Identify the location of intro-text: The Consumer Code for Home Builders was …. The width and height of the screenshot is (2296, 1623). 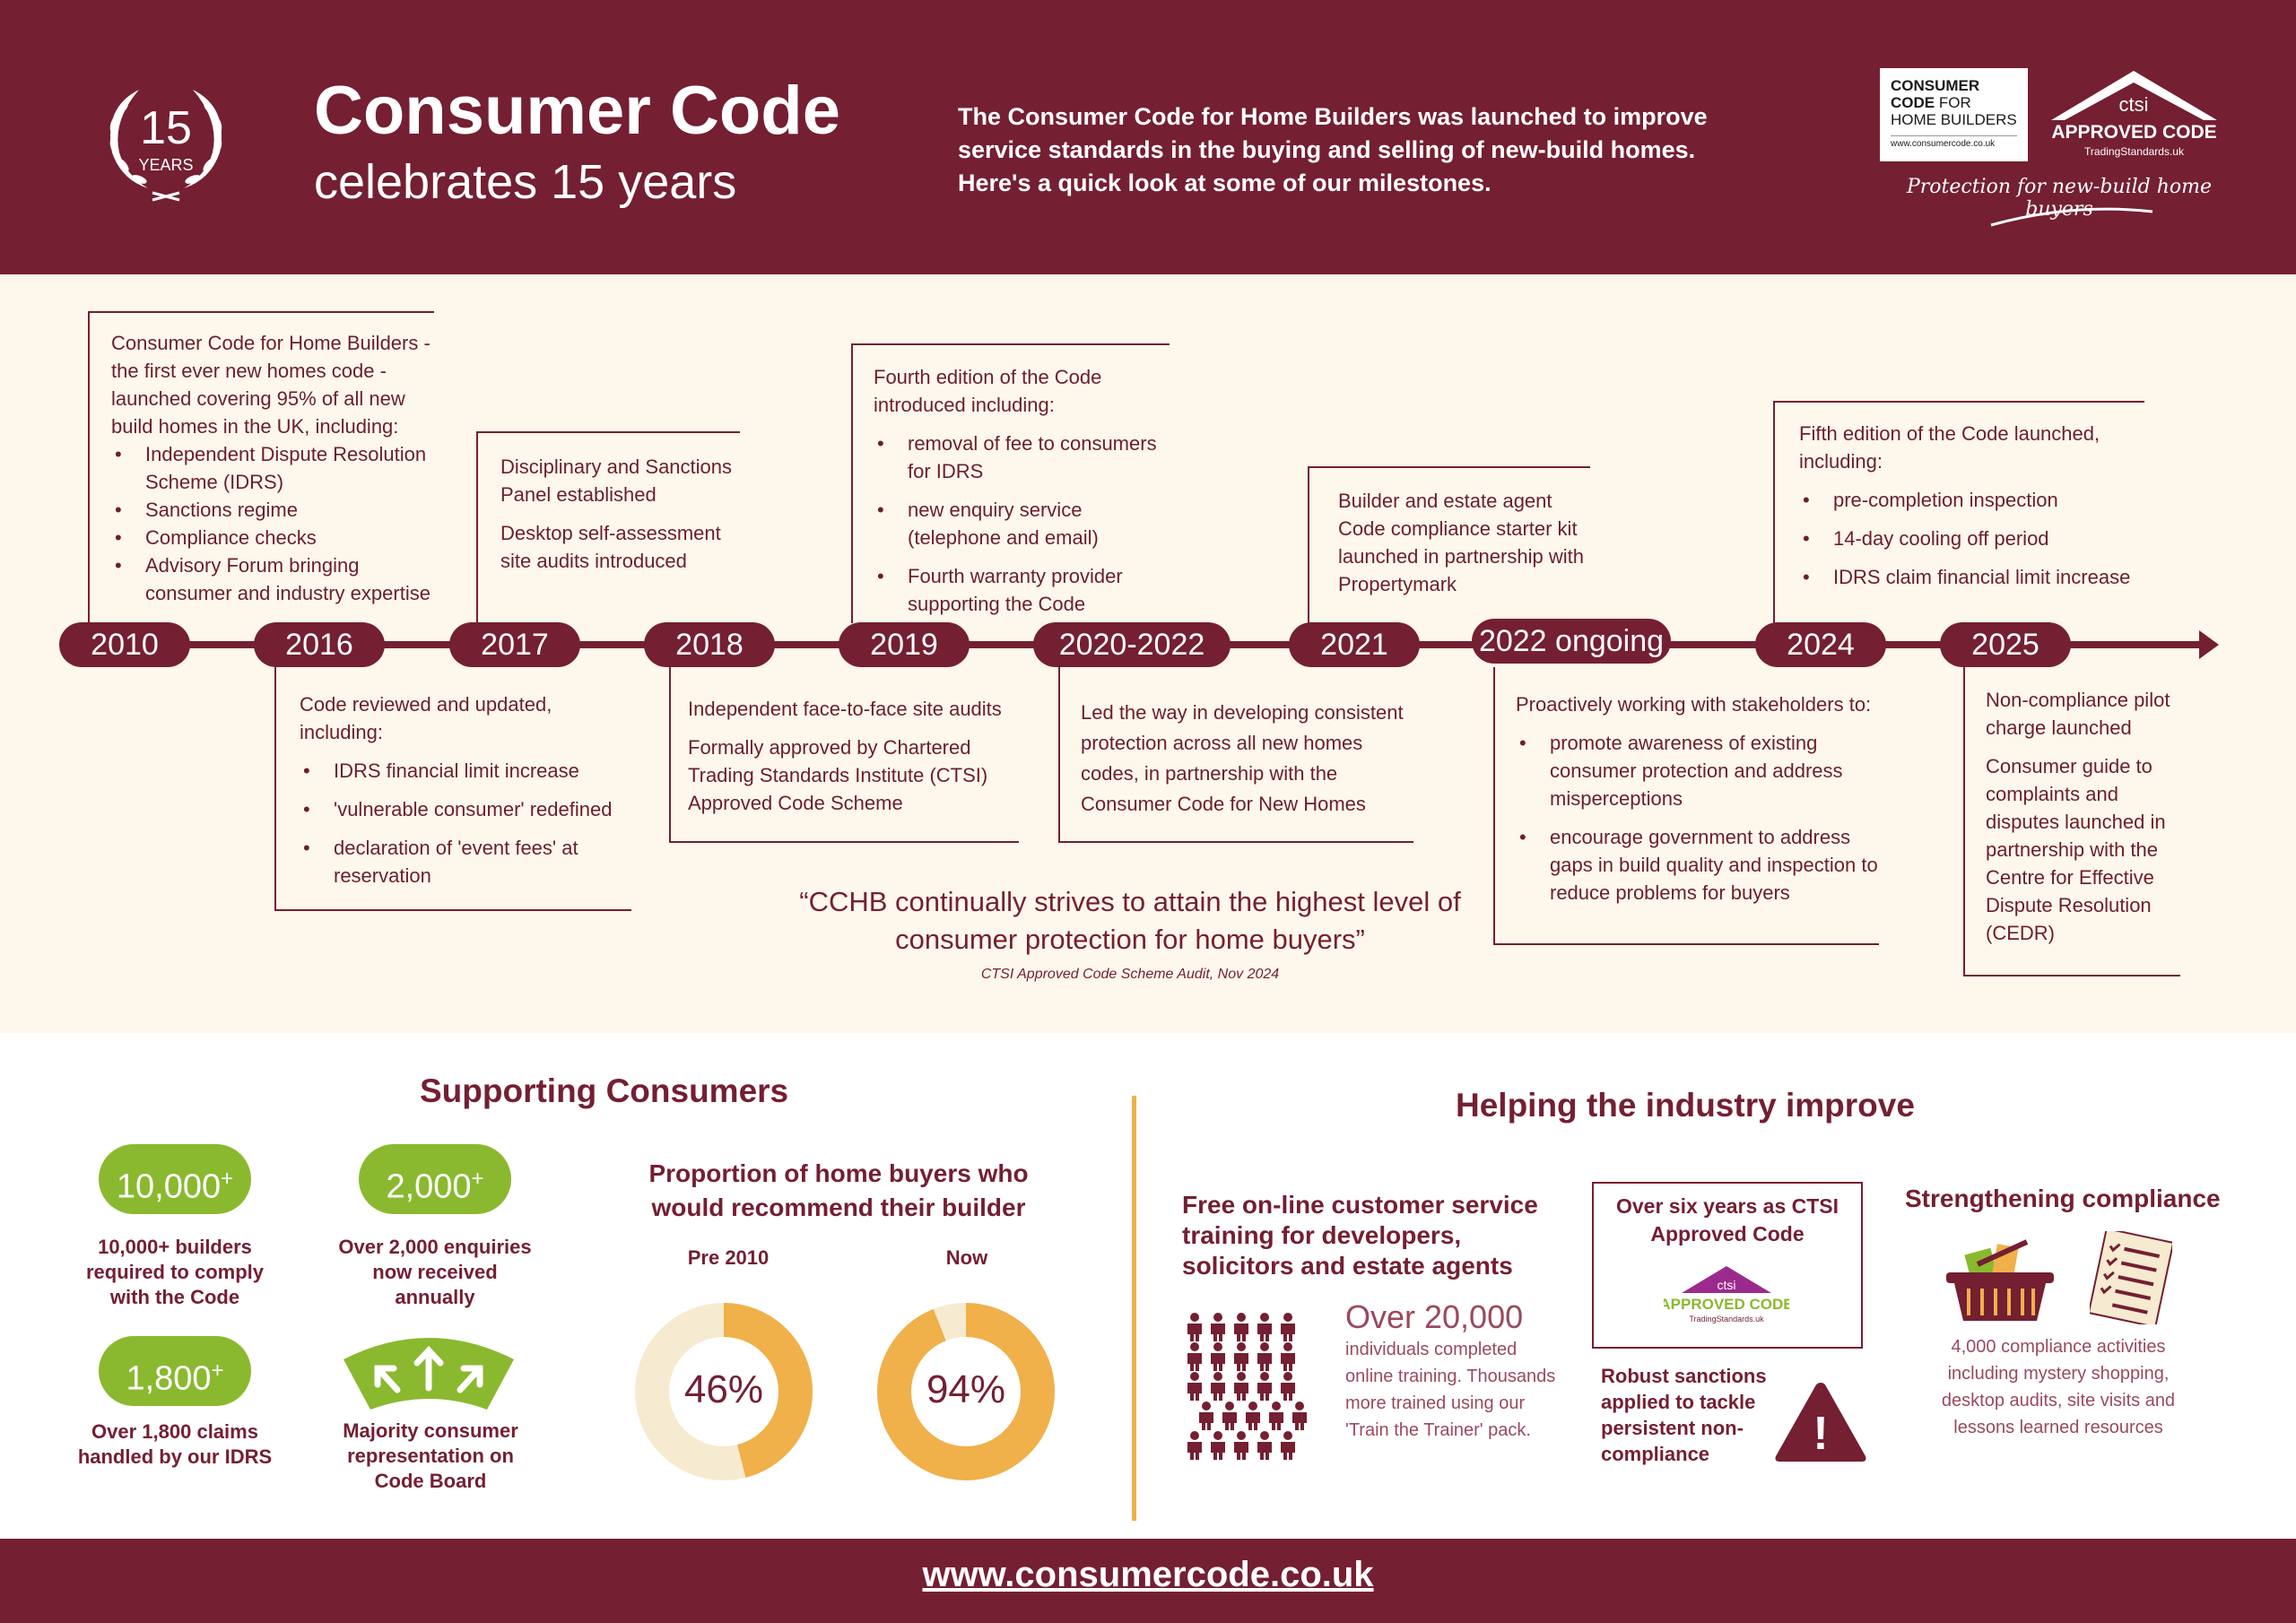
(1333, 149).